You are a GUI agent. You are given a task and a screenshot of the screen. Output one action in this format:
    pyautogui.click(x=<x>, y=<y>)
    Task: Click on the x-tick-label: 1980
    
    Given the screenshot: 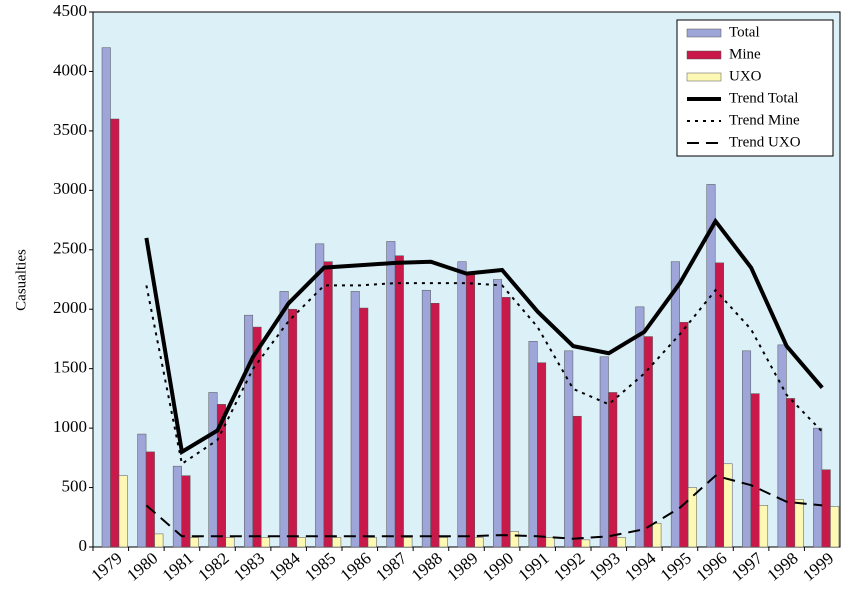 What is the action you would take?
    pyautogui.click(x=142, y=567)
    